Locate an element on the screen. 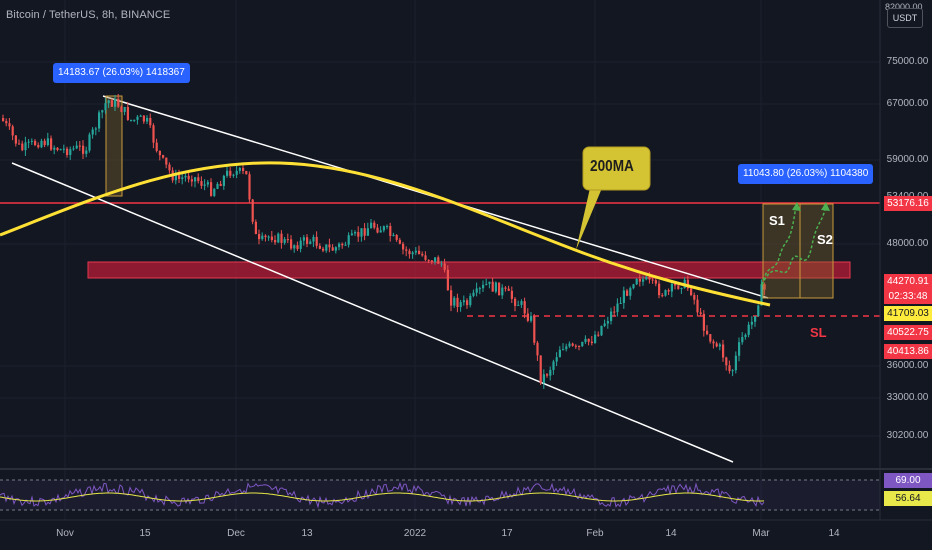 This screenshot has height=550, width=932. resistance-price-label: 53176.16 is located at coordinates (908, 203).